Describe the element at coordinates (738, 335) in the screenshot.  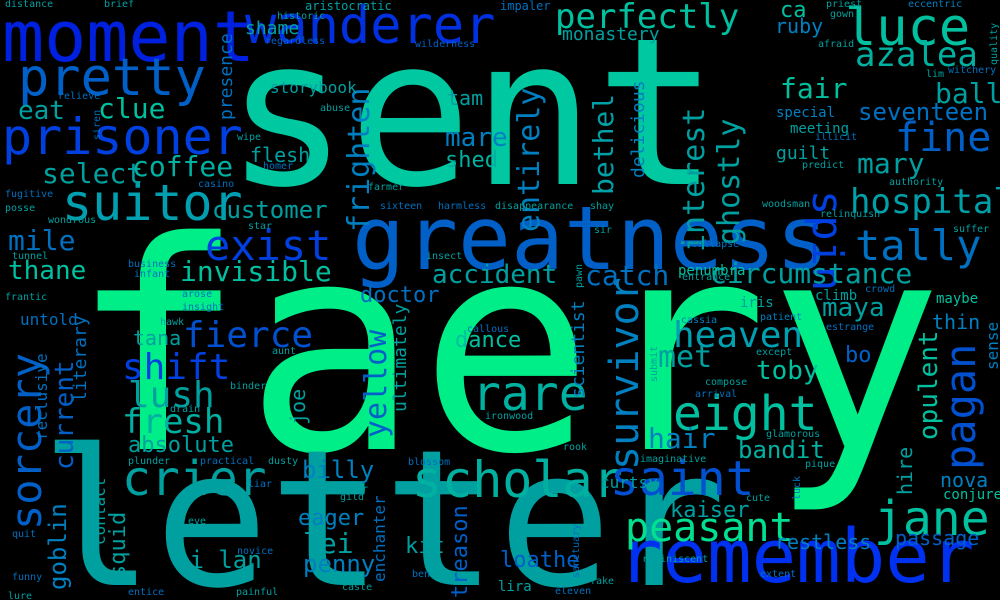
I see `word: heaven` at that location.